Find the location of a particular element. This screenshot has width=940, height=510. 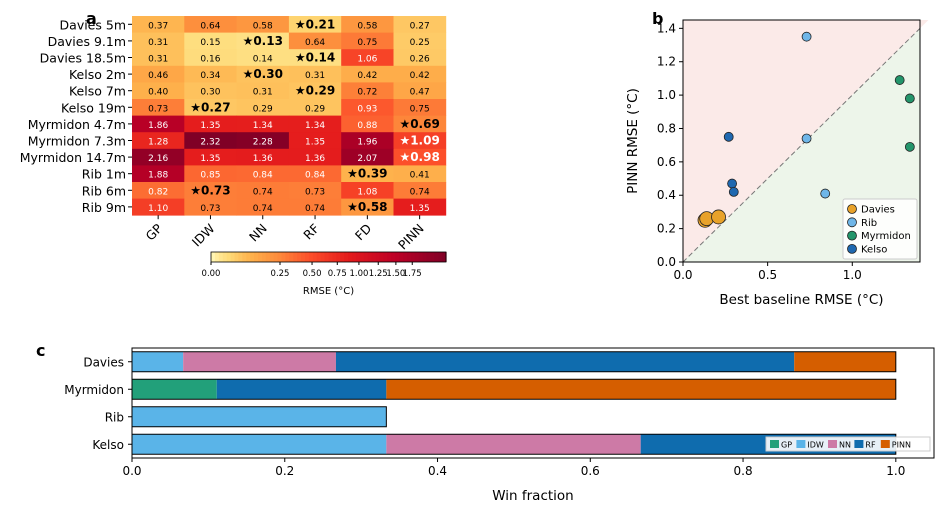

heatmap-cell-label: 1.36 is located at coordinates (263, 159).